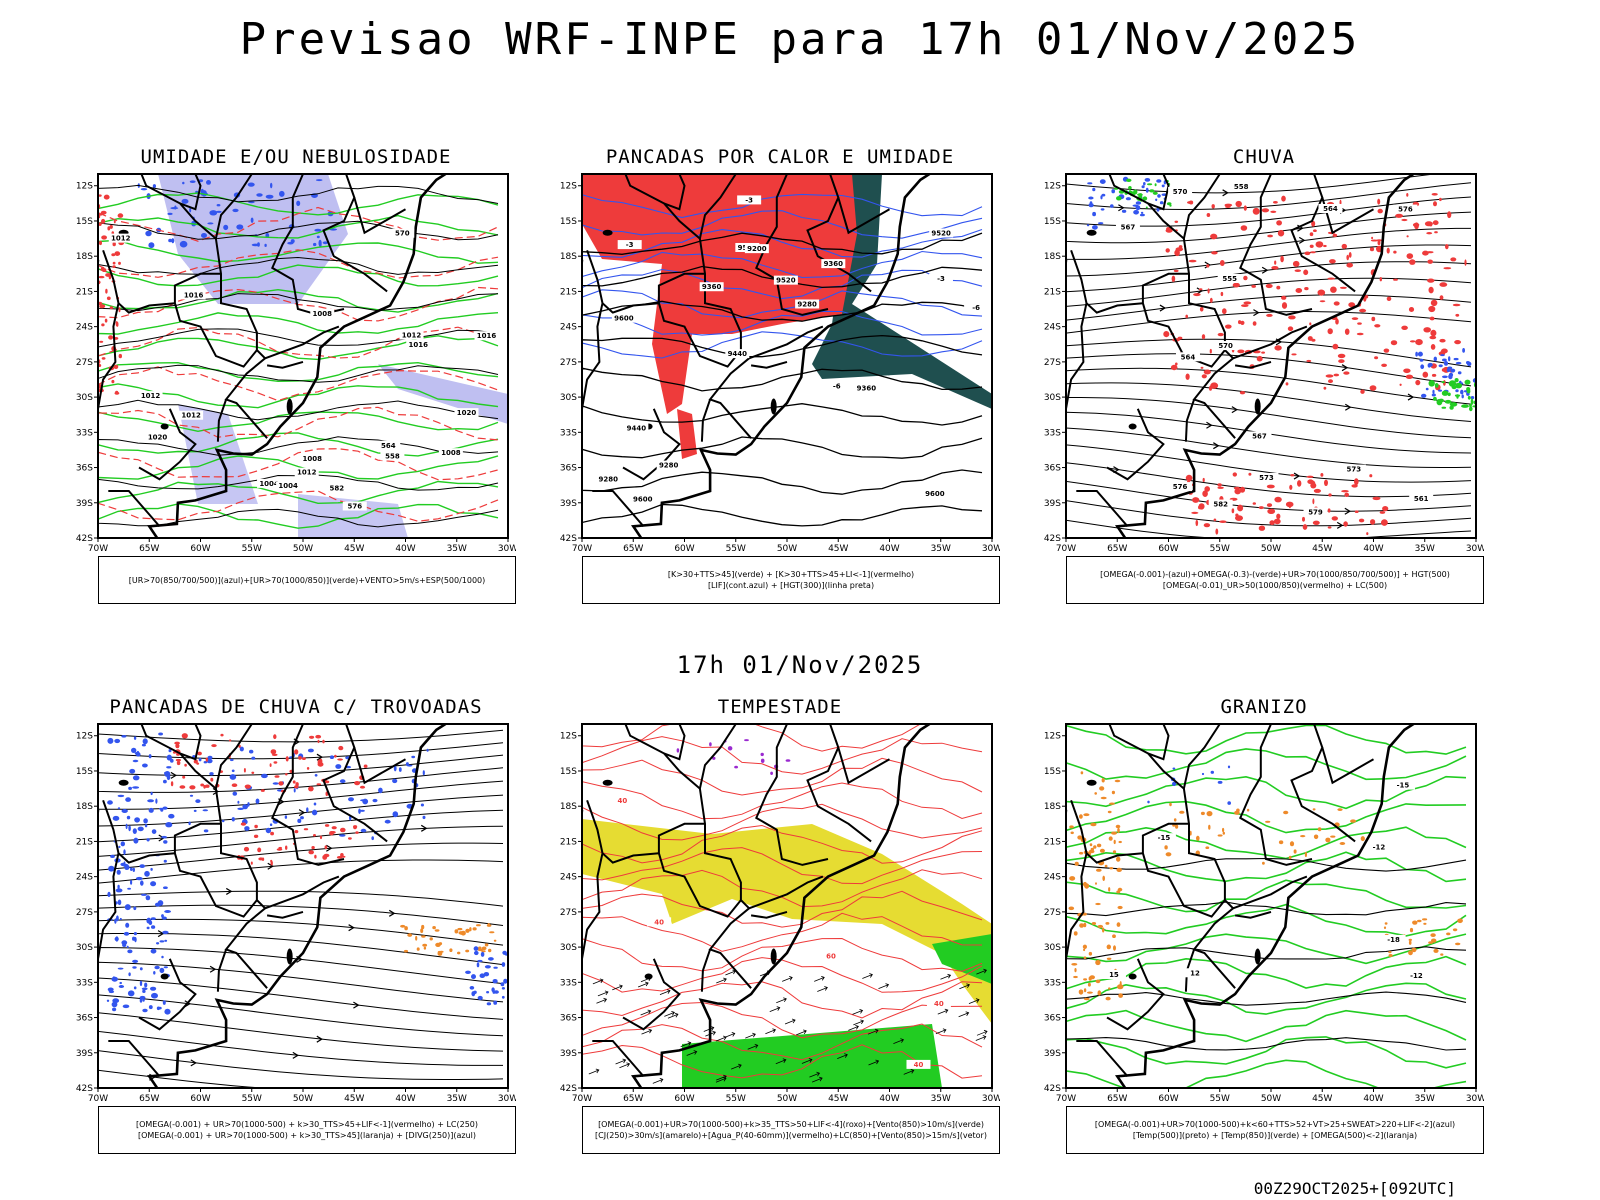 This screenshot has height=1200, width=1600. What do you see at coordinates (782, 1042) in the screenshot?
I see `streamline-red` at bounding box center [782, 1042].